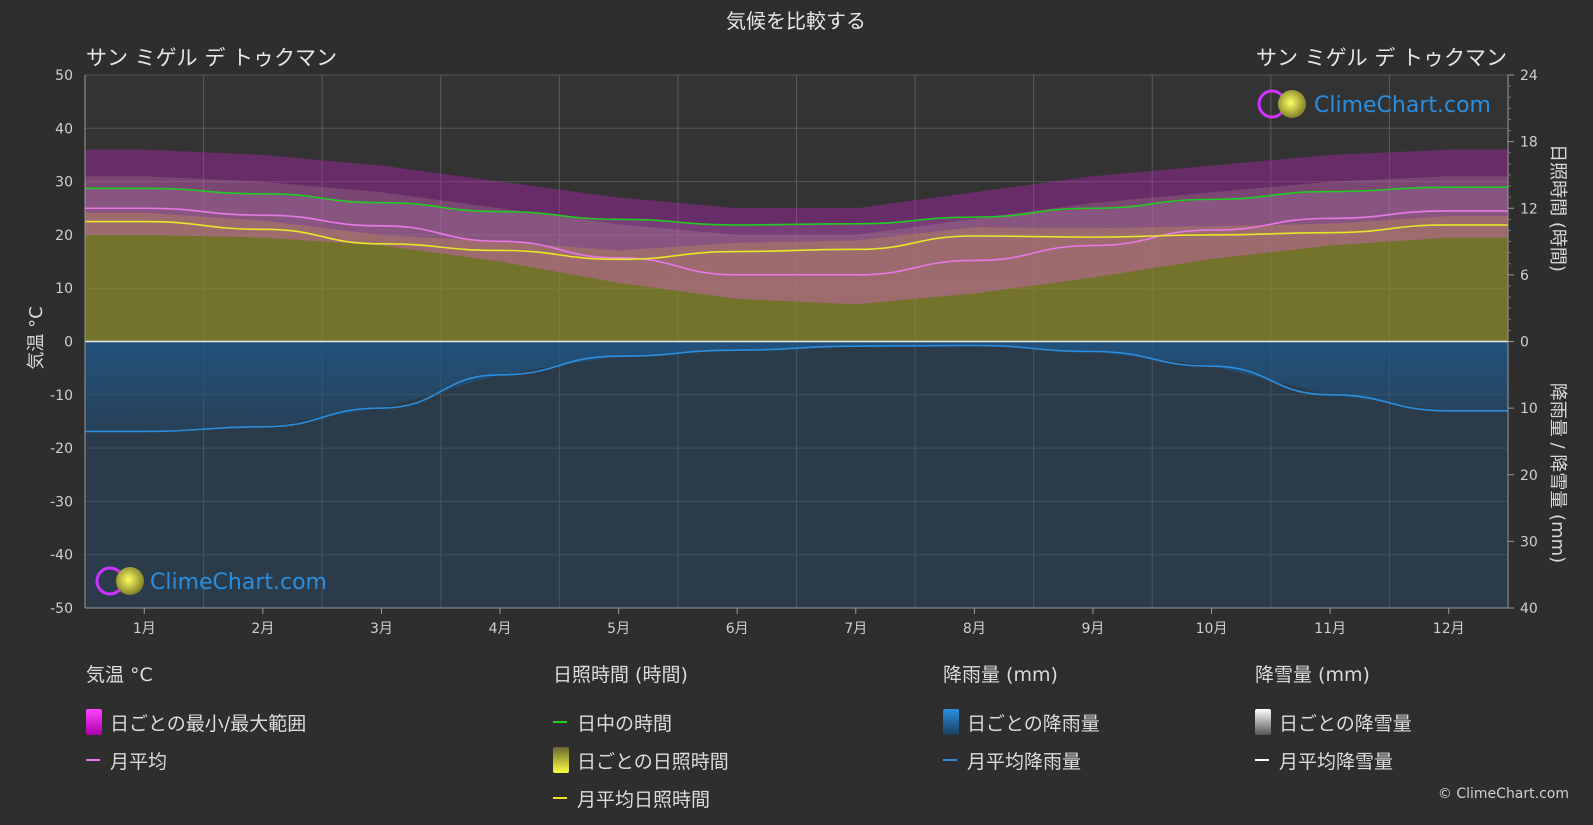 The height and width of the screenshot is (825, 1593). Describe the element at coordinates (61, 449) in the screenshot. I see `y-left-tick: -20` at that location.